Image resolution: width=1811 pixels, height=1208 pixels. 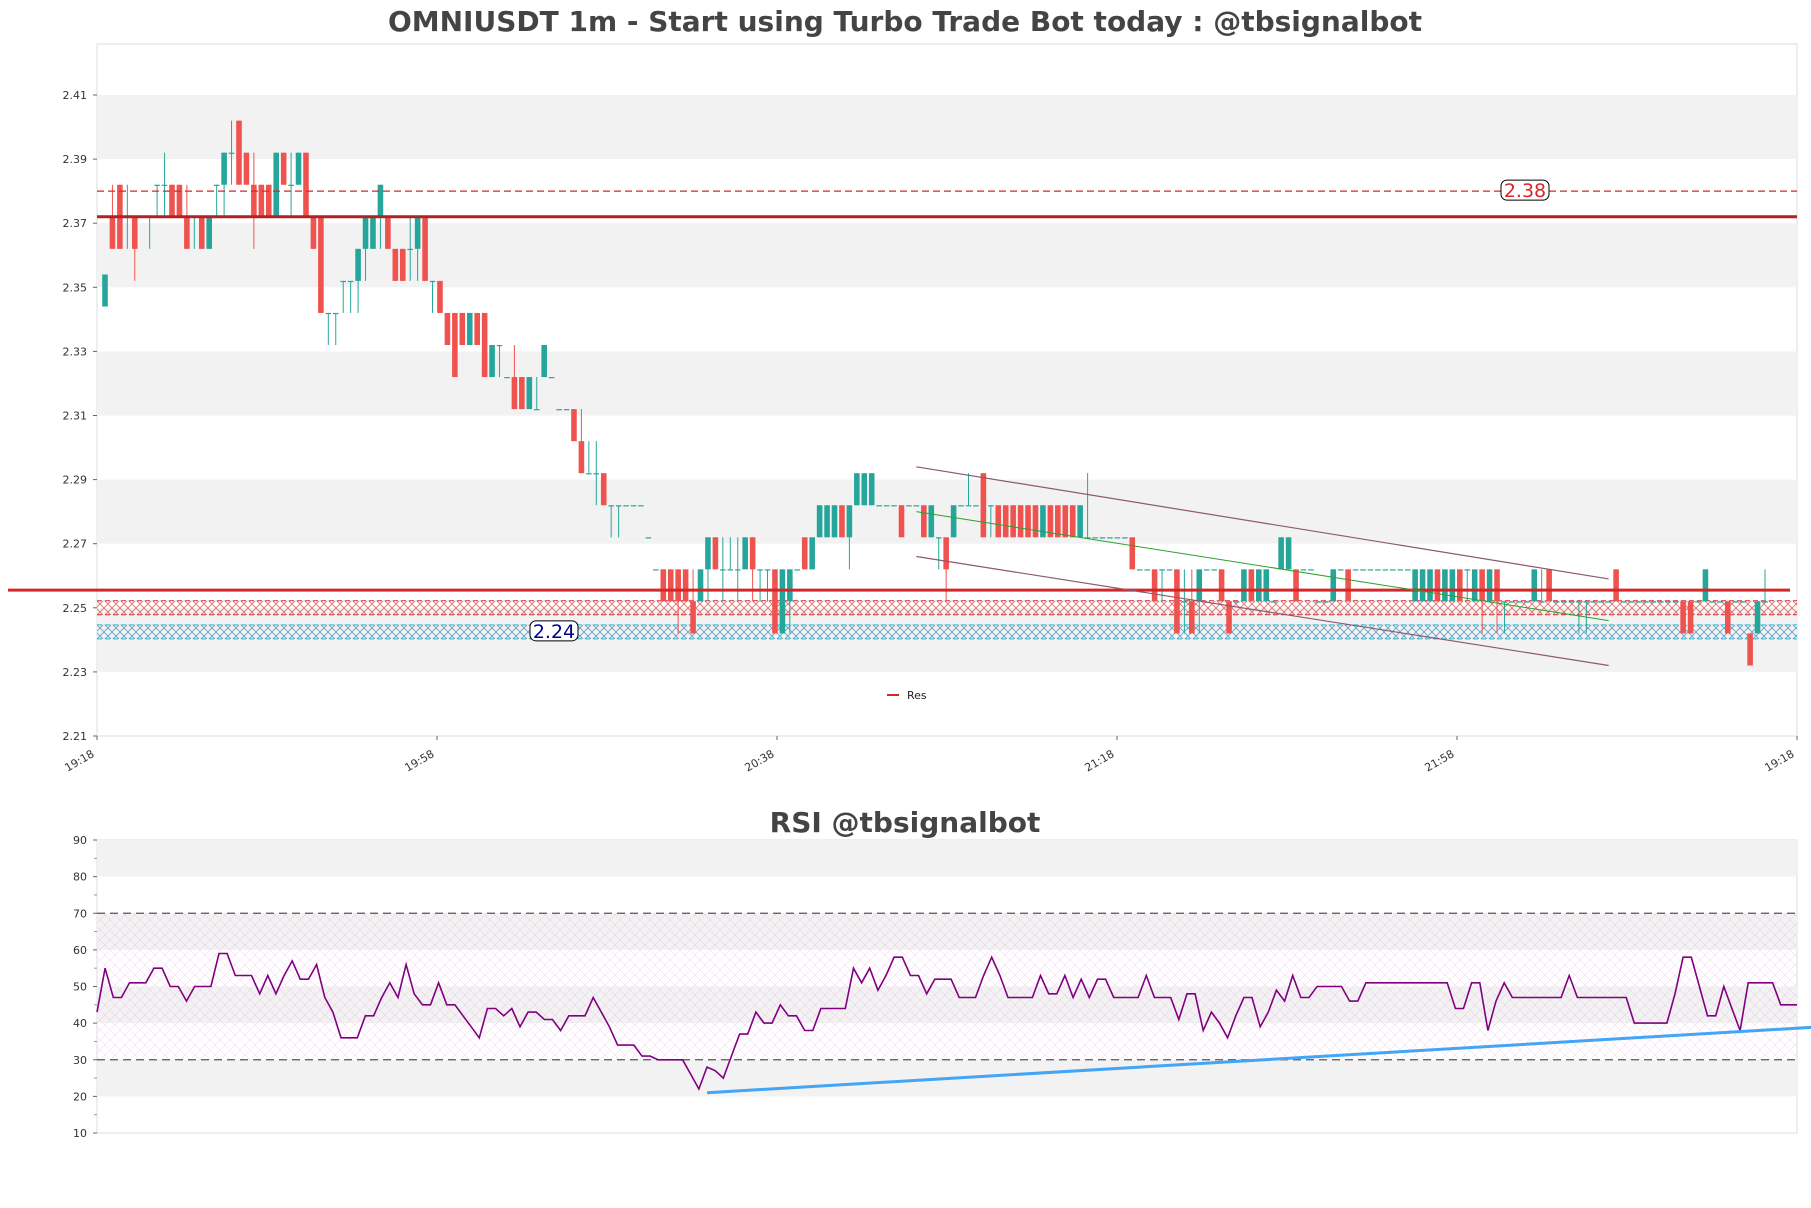 What do you see at coordinates (554, 631) in the screenshot?
I see `level-label-box` at bounding box center [554, 631].